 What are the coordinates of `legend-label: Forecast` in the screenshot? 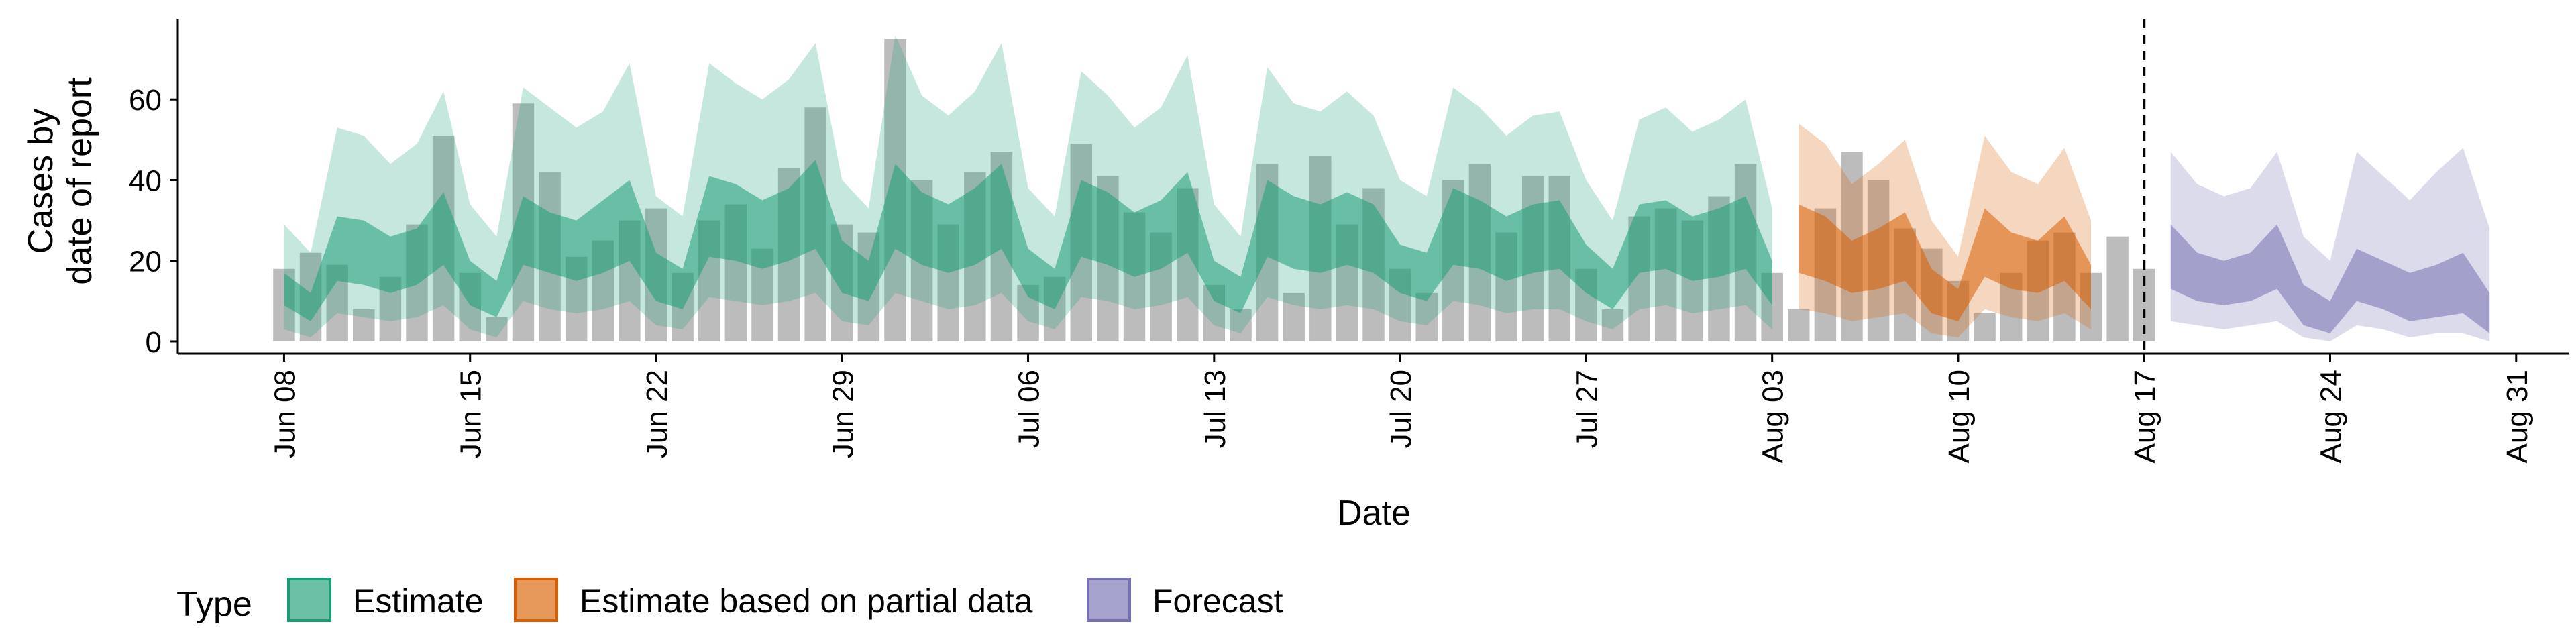 It's located at (1217, 601).